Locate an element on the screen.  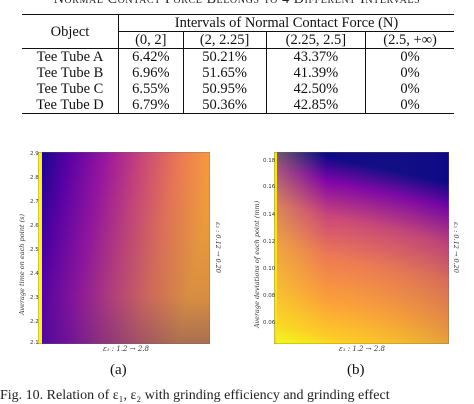
y-tick: 2.9 is located at coordinates (34, 154).